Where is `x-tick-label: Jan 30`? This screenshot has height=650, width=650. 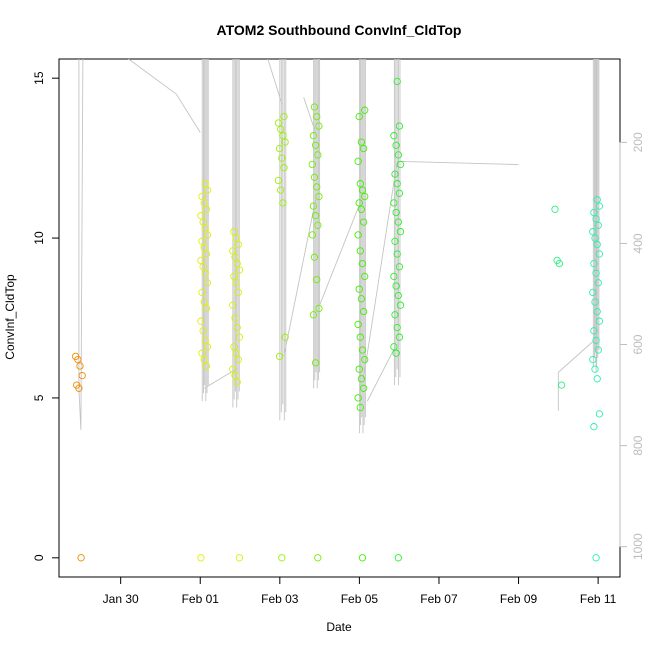 x-tick-label: Jan 30 is located at coordinates (121, 599).